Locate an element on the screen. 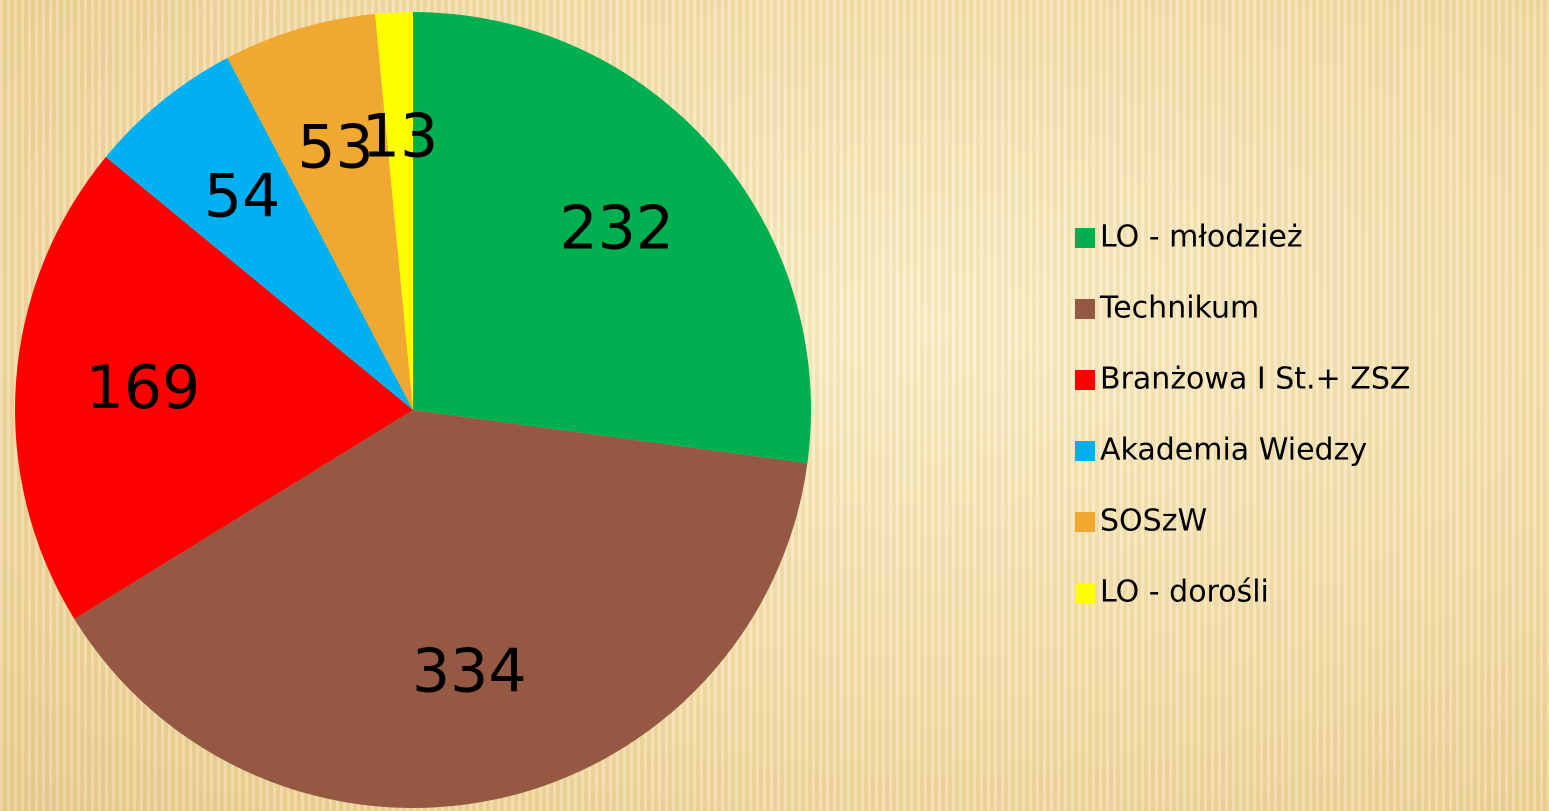 Image resolution: width=1549 pixels, height=811 pixels. legend-label: LO - młodzież is located at coordinates (1201, 237).